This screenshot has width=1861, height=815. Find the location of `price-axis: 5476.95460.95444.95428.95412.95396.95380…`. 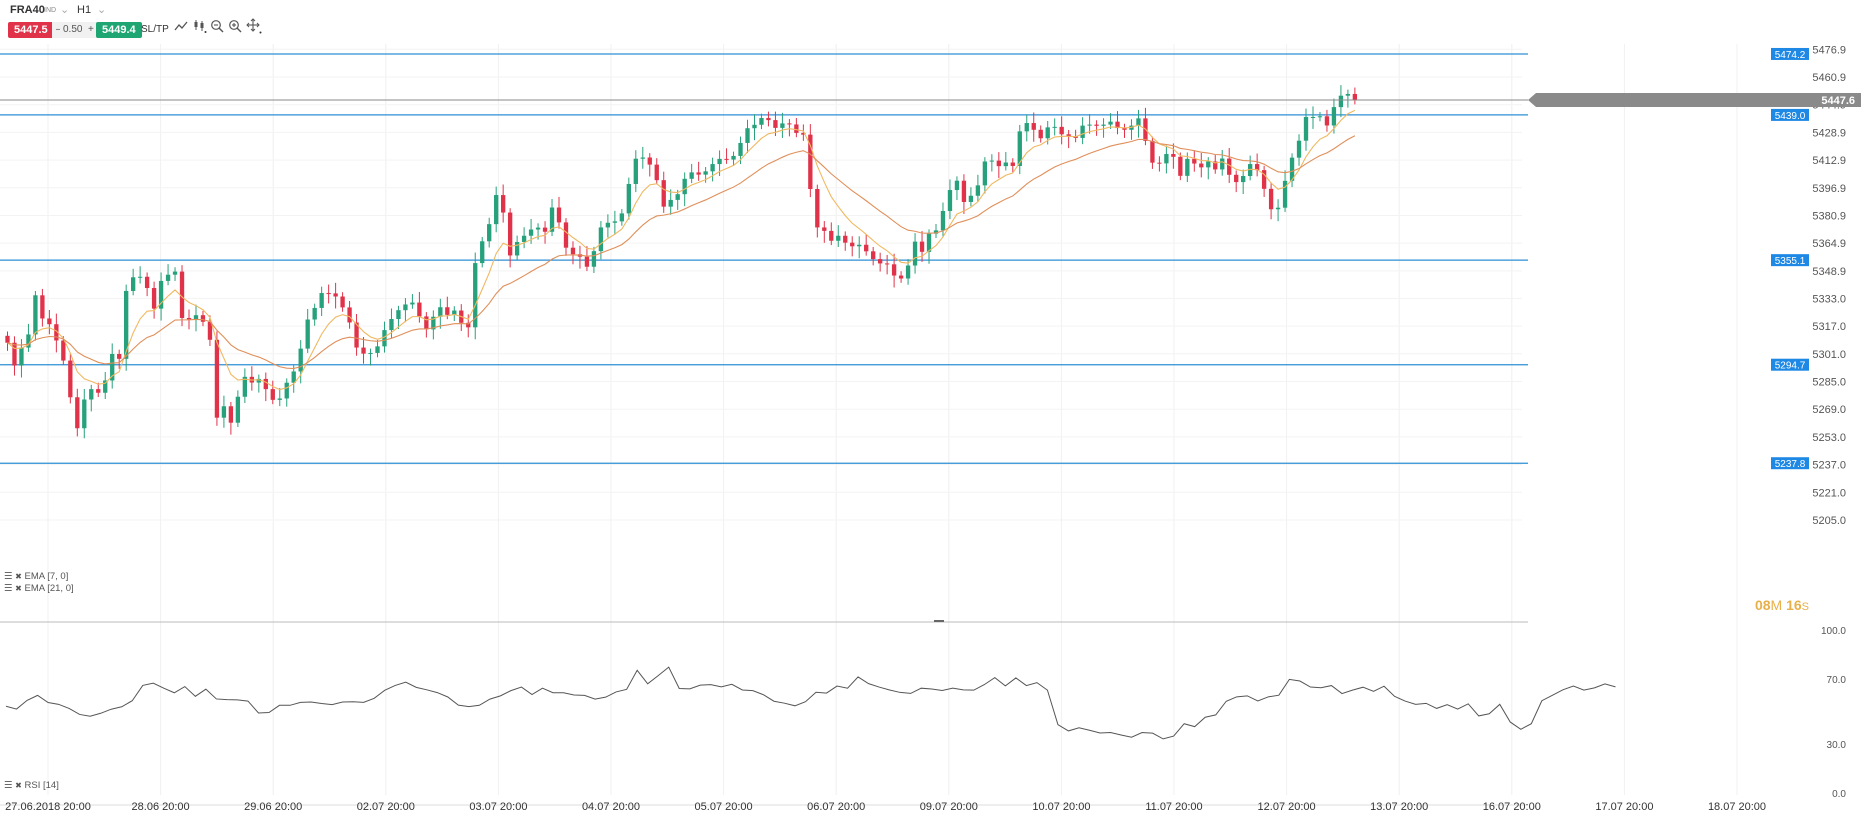

price-axis: 5476.95460.95444.95428.95412.95396.95380… is located at coordinates (1829, 422).